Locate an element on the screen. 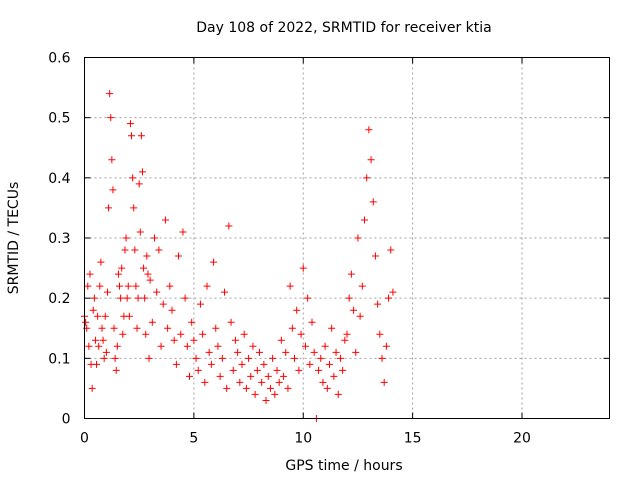  y-tick-label: 0.5 is located at coordinates (59, 119).